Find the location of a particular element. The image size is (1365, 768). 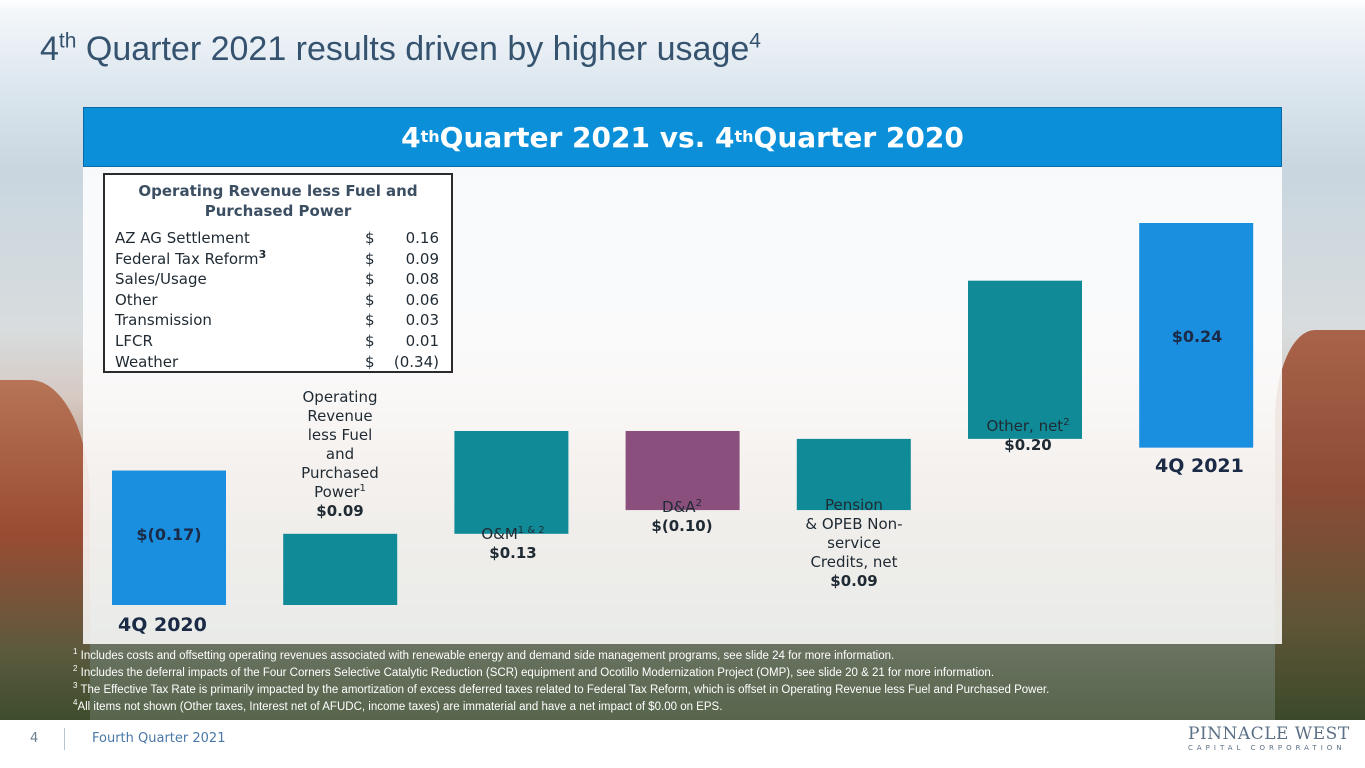

other-label: Other, net2 $0.20 is located at coordinates (1028, 436).